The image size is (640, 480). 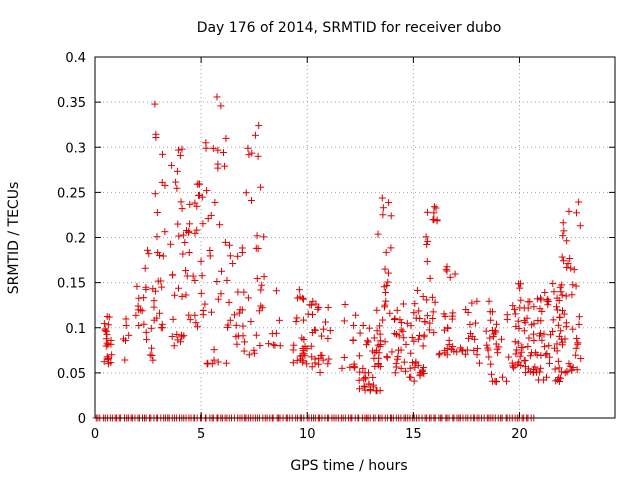 I want to click on x-tick-label: 5, so click(x=201, y=434).